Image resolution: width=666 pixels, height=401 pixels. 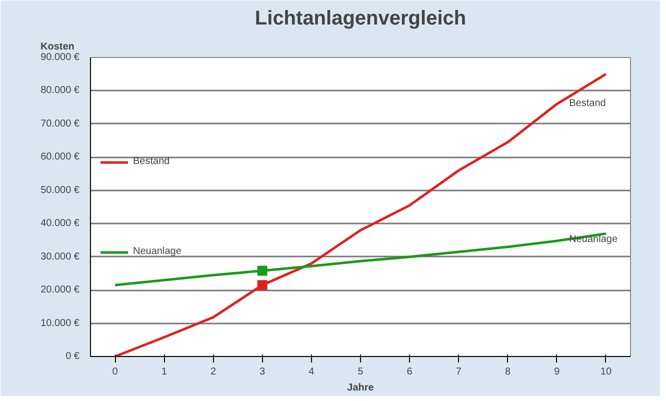 What do you see at coordinates (60, 57) in the screenshot?
I see `y-tick-label: 90.000 €` at bounding box center [60, 57].